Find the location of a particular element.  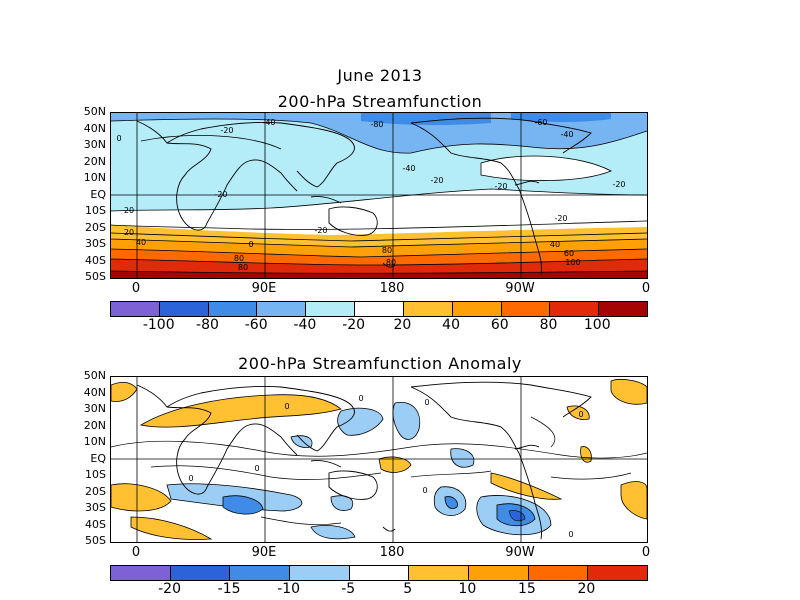

colorbar-label: 15 is located at coordinates (526, 589).